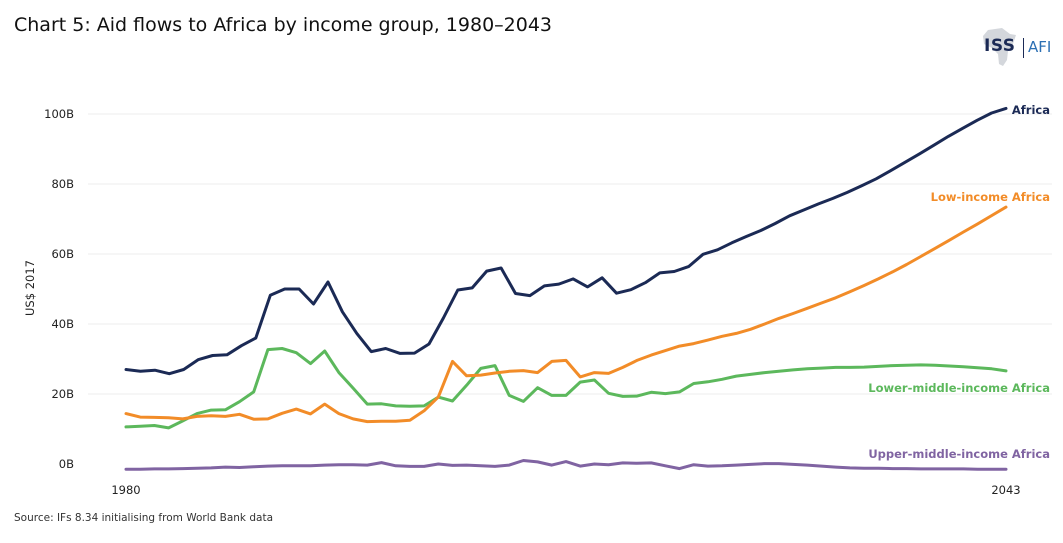 The image size is (1063, 543). Describe the element at coordinates (1040, 47) in the screenshot. I see `logo-secondary-text: AFI` at that location.